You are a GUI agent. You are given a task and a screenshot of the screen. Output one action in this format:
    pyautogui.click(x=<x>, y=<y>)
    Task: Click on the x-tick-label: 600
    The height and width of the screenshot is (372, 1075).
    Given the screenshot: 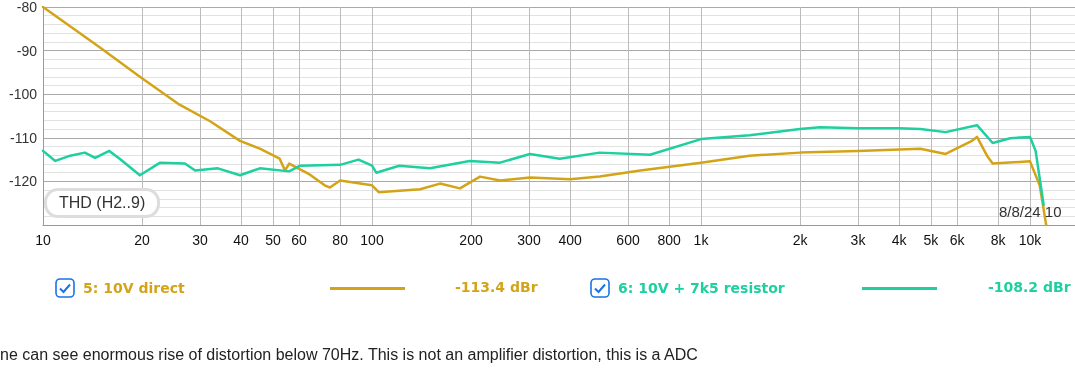 What is the action you would take?
    pyautogui.click(x=628, y=240)
    